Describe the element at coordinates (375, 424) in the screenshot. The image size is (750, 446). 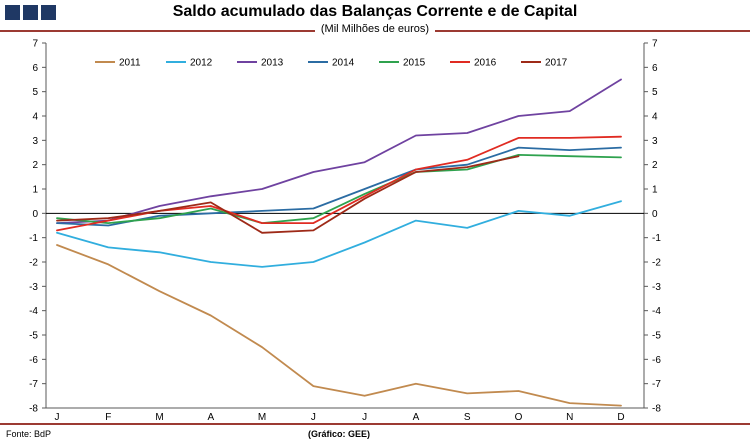
I see `bottom-divider-rule` at that location.